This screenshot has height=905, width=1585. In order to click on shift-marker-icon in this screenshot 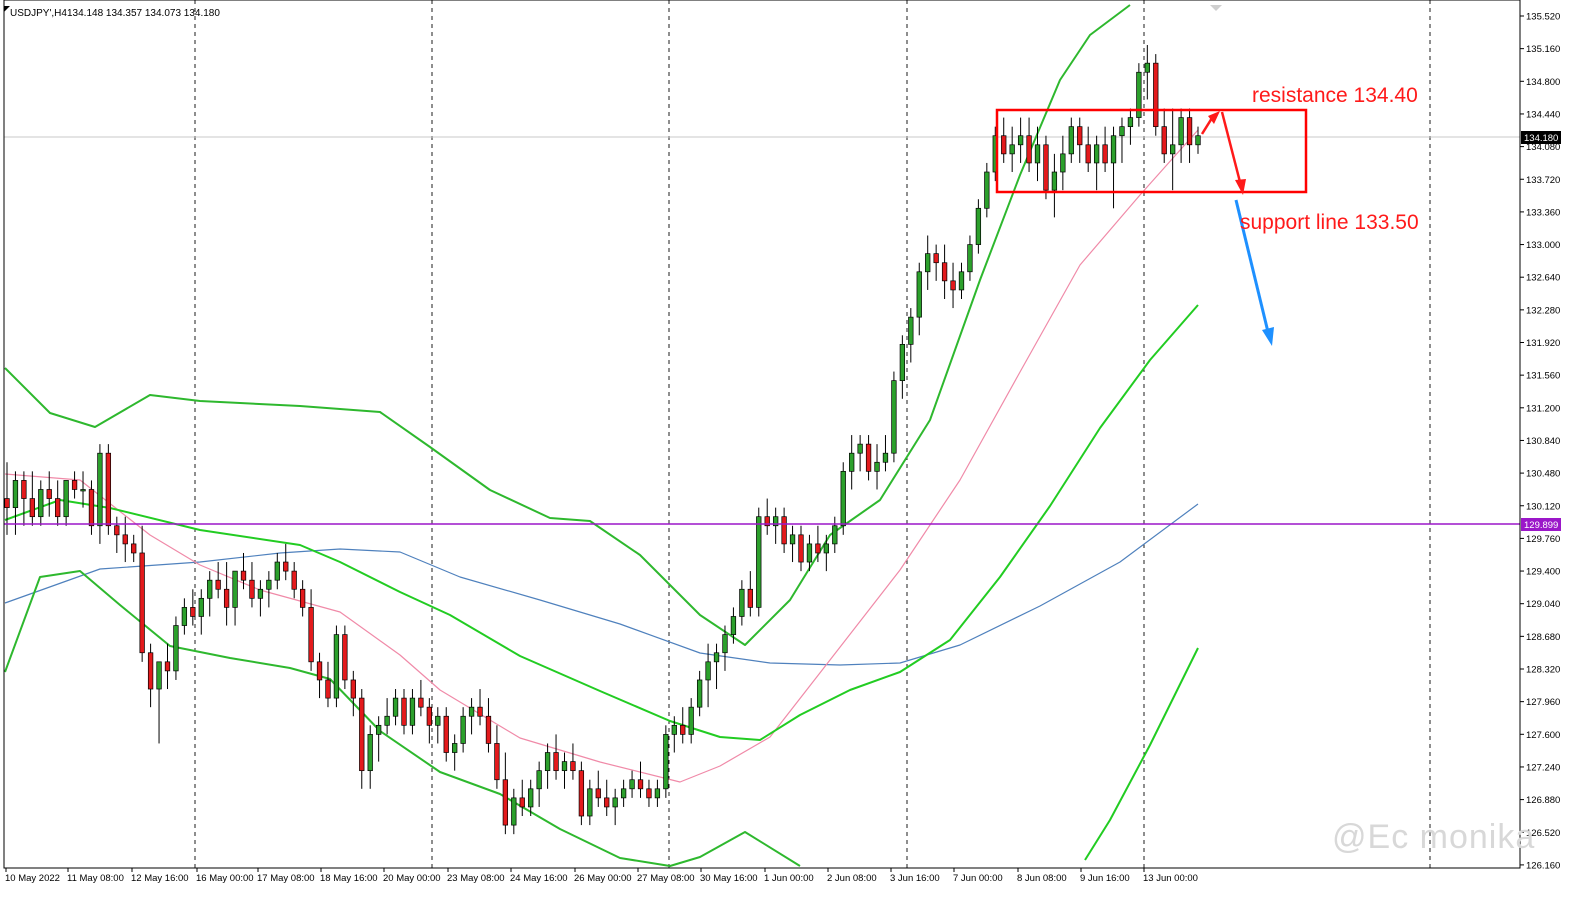, I will do `click(1216, 8)`.